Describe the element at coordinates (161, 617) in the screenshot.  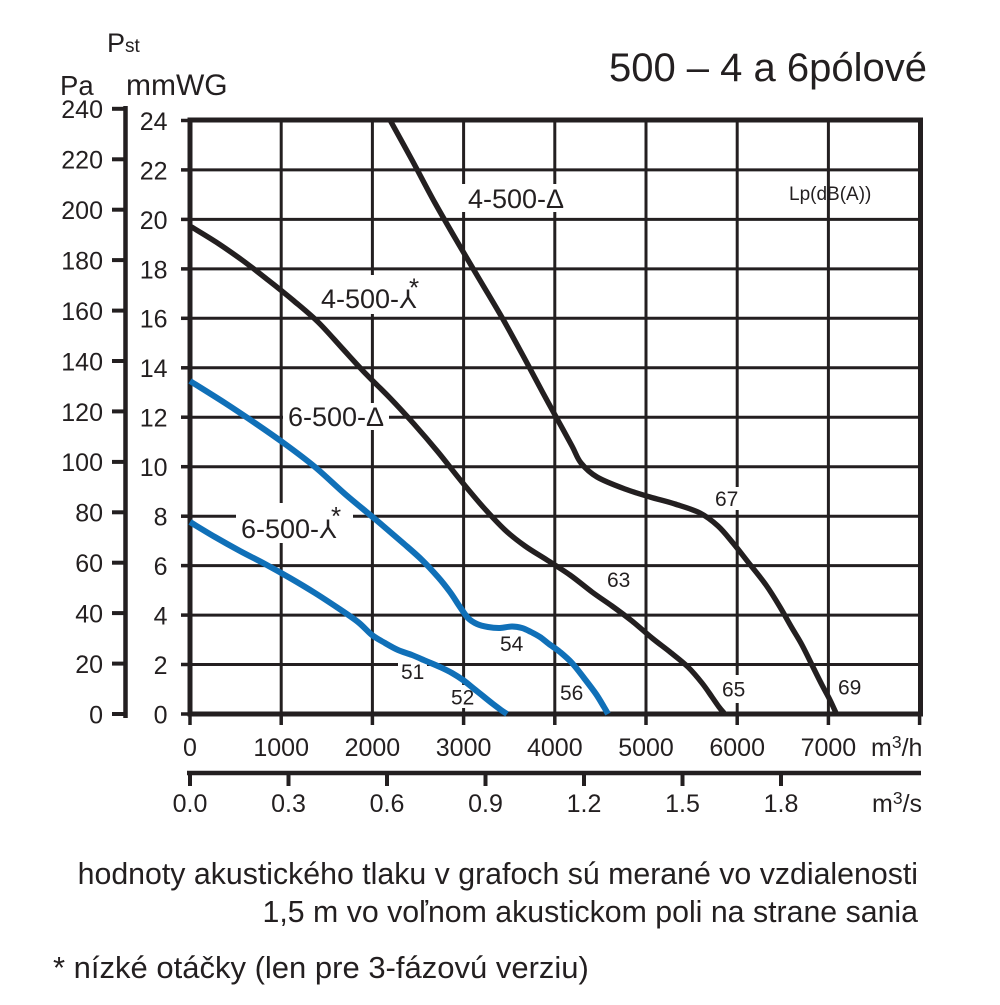
I see `svg-text: 4` at that location.